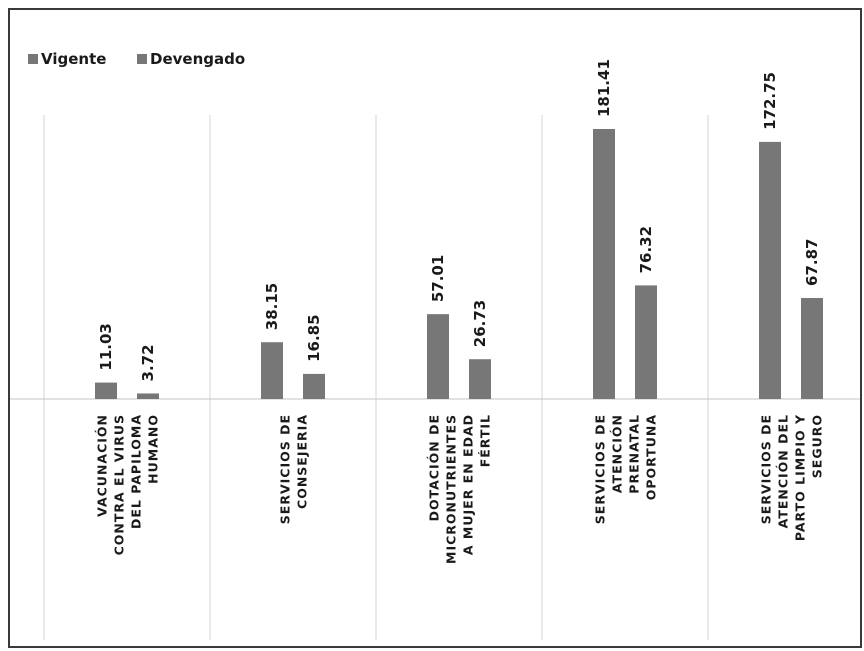 Image resolution: width=864 pixels, height=651 pixels. What do you see at coordinates (604, 88) in the screenshot?
I see `data-label: 181.41` at bounding box center [604, 88].